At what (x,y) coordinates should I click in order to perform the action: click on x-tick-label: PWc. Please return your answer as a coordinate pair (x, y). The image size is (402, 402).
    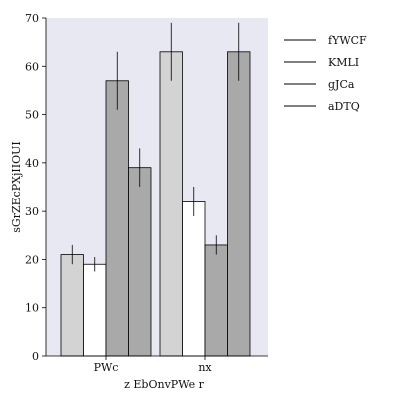
    Looking at the image, I should click on (106, 367).